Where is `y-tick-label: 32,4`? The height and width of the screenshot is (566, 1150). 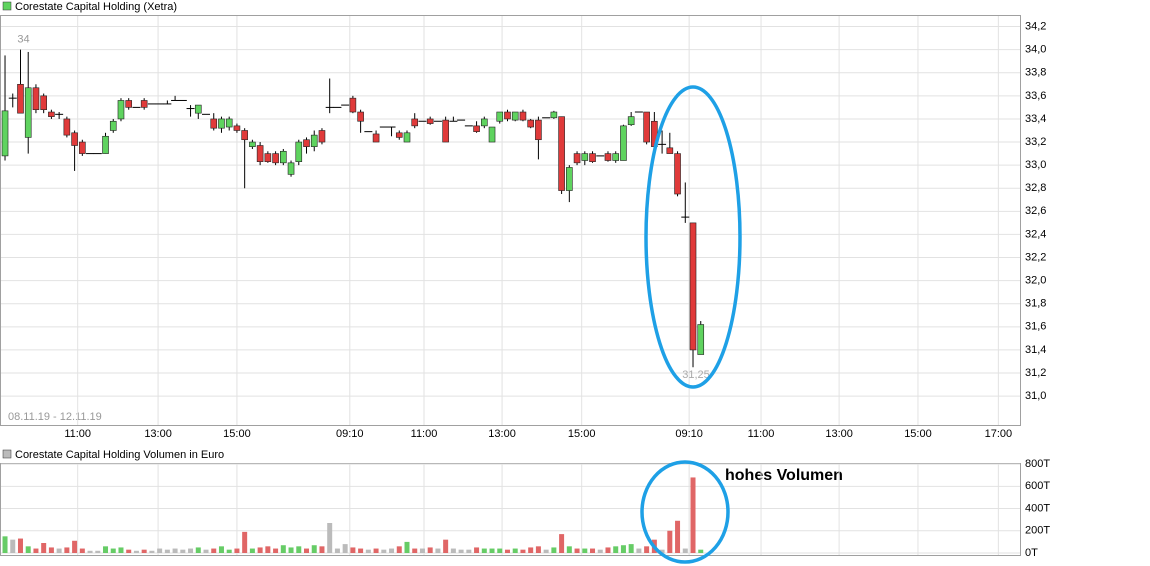
y-tick-label: 32,4 is located at coordinates (1035, 234).